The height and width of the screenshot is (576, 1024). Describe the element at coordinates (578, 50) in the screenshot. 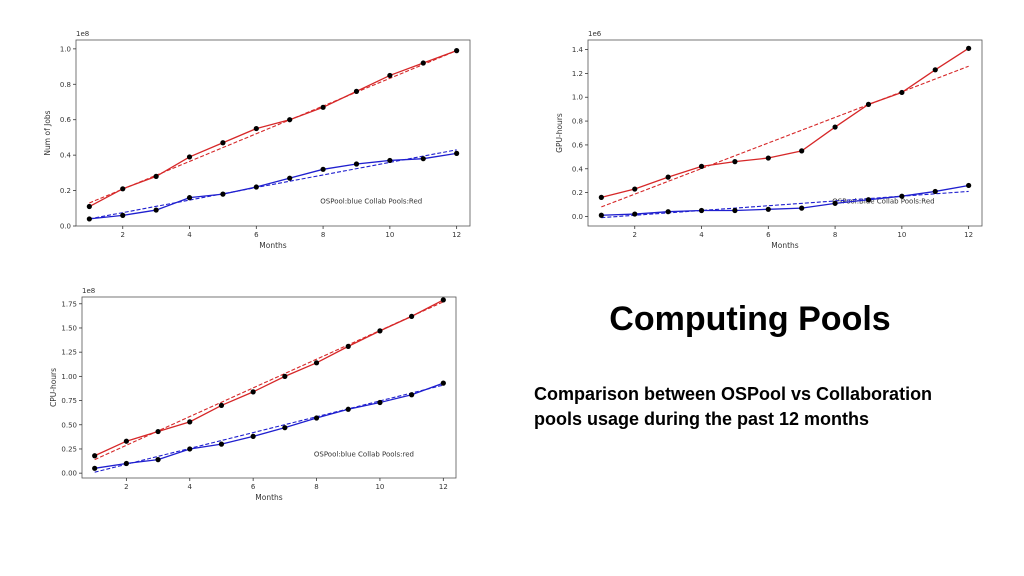

I see `y-tick-label: 1.4` at that location.